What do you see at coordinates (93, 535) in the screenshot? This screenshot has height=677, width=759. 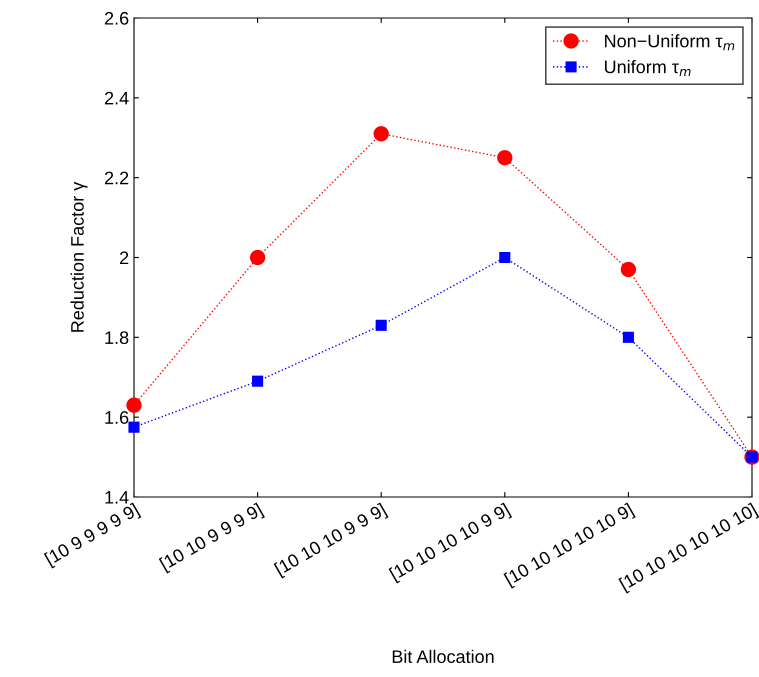 I see `x-tick-label: [10 9 9 9 9 9]` at bounding box center [93, 535].